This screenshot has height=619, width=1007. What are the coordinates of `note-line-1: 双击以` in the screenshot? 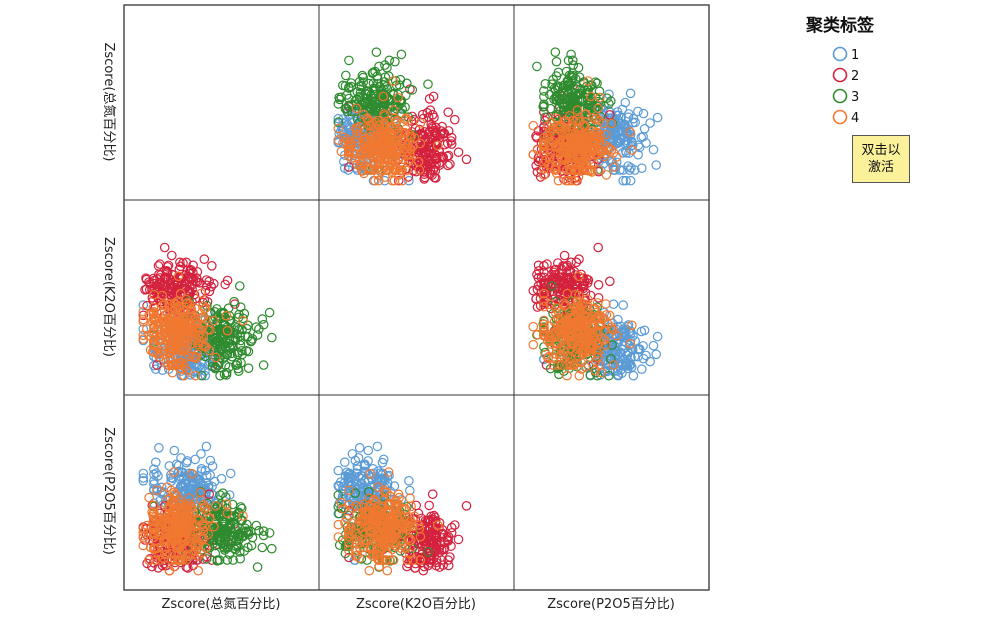 It's located at (881, 150).